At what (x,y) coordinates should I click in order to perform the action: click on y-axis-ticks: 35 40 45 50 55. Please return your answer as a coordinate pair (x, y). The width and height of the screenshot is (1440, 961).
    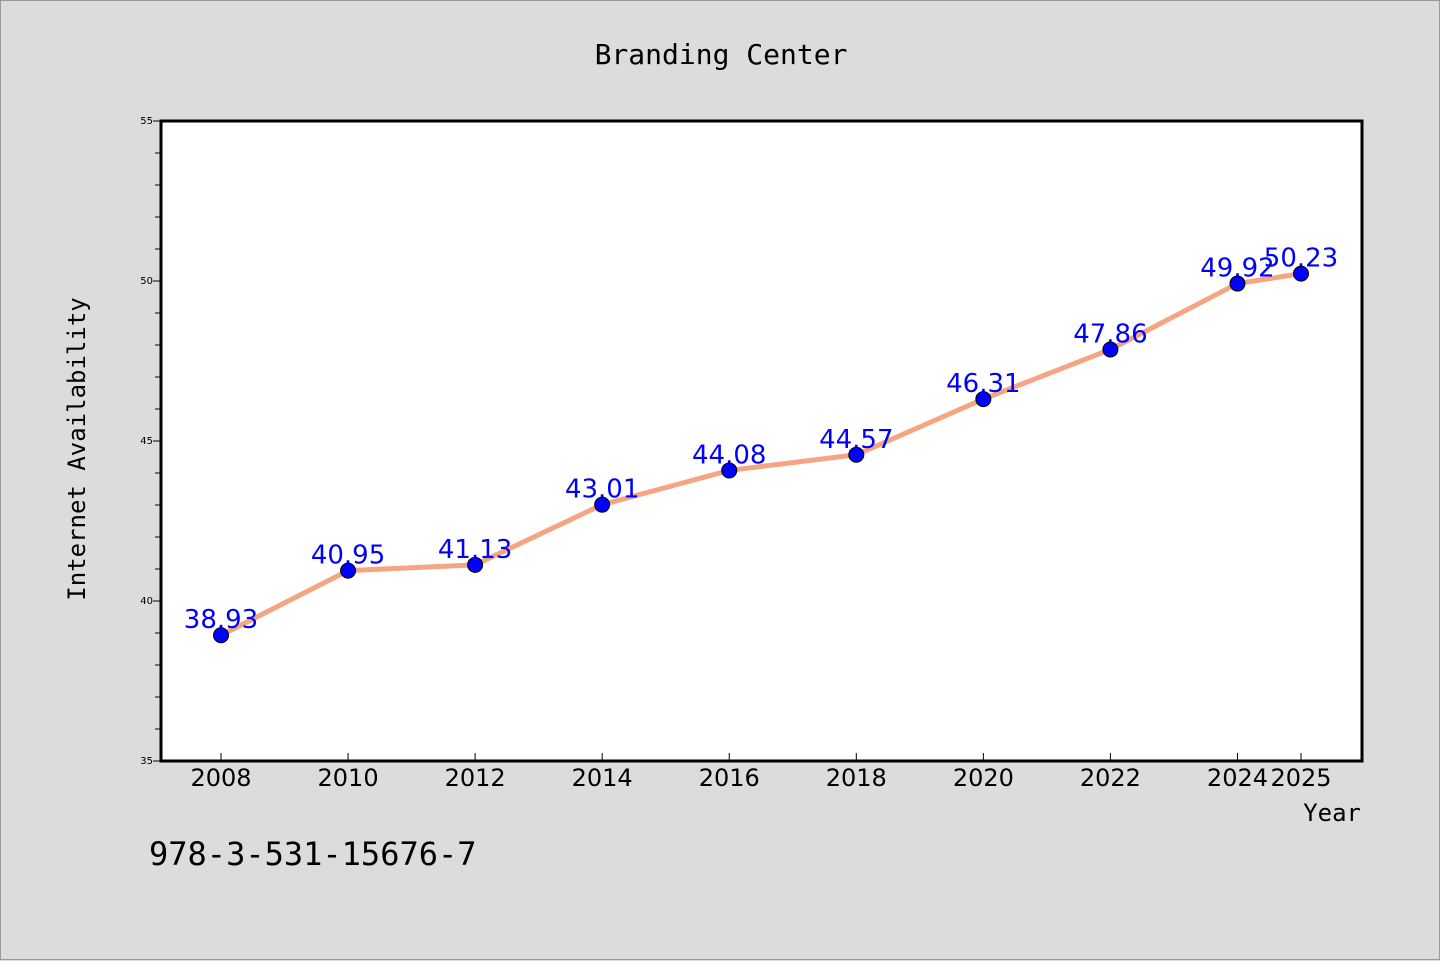
    Looking at the image, I should click on (150, 441).